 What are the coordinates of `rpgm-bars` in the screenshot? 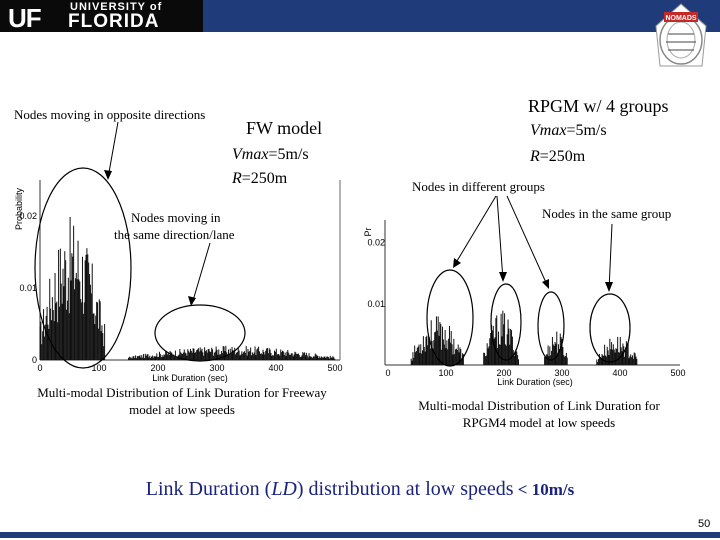 It's located at (524, 337).